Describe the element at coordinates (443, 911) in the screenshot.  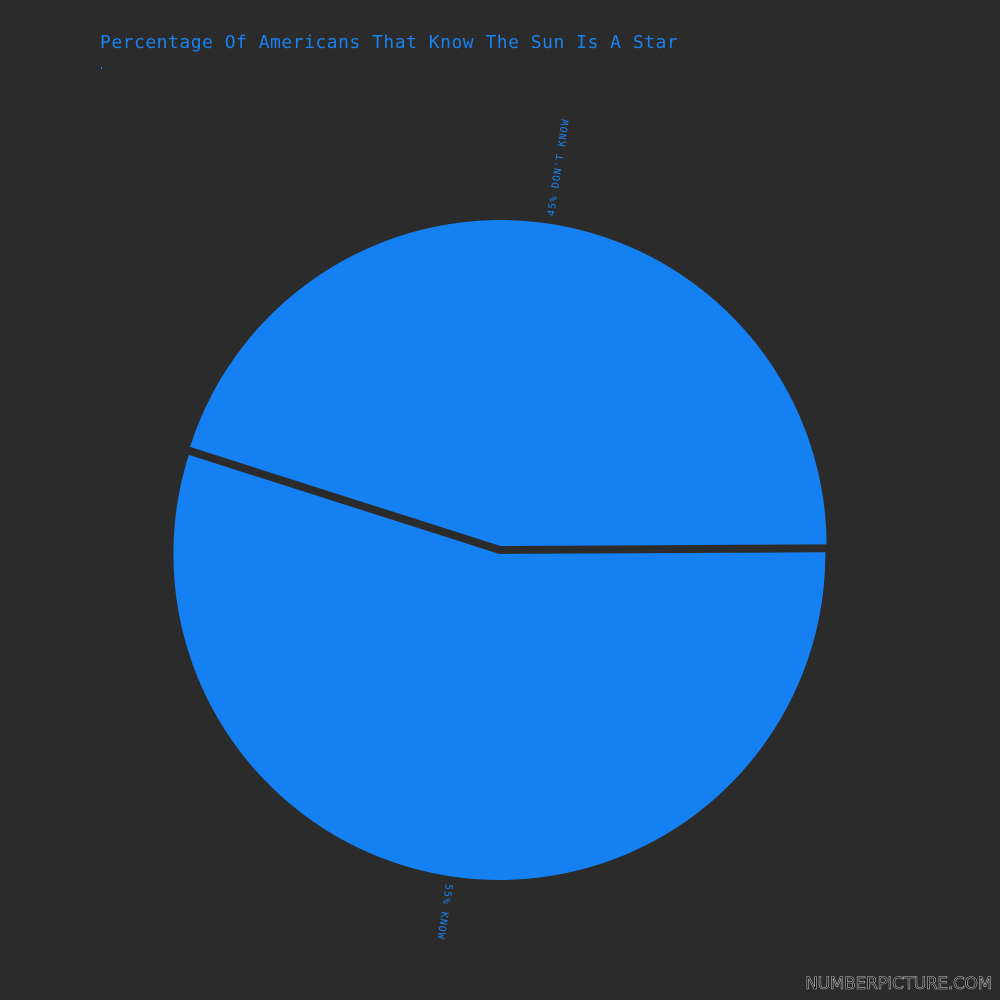
I see `pie-label-know: 55% KNOW` at that location.